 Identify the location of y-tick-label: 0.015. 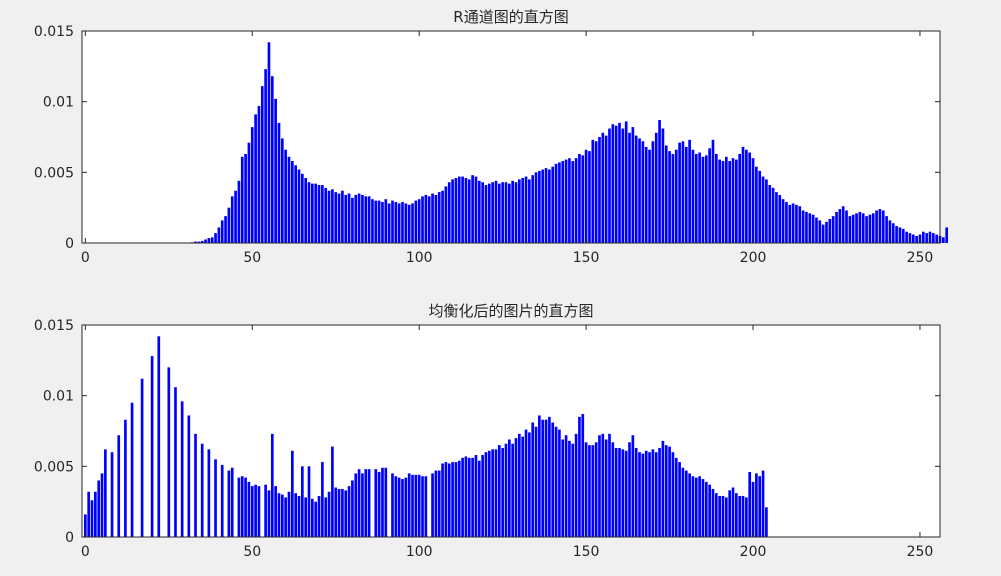
(54, 32).